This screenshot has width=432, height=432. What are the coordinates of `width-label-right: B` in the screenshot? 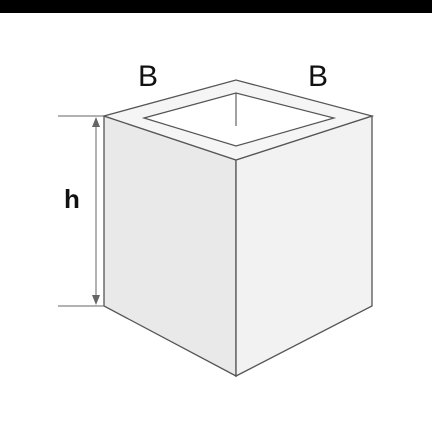 It's located at (318, 76).